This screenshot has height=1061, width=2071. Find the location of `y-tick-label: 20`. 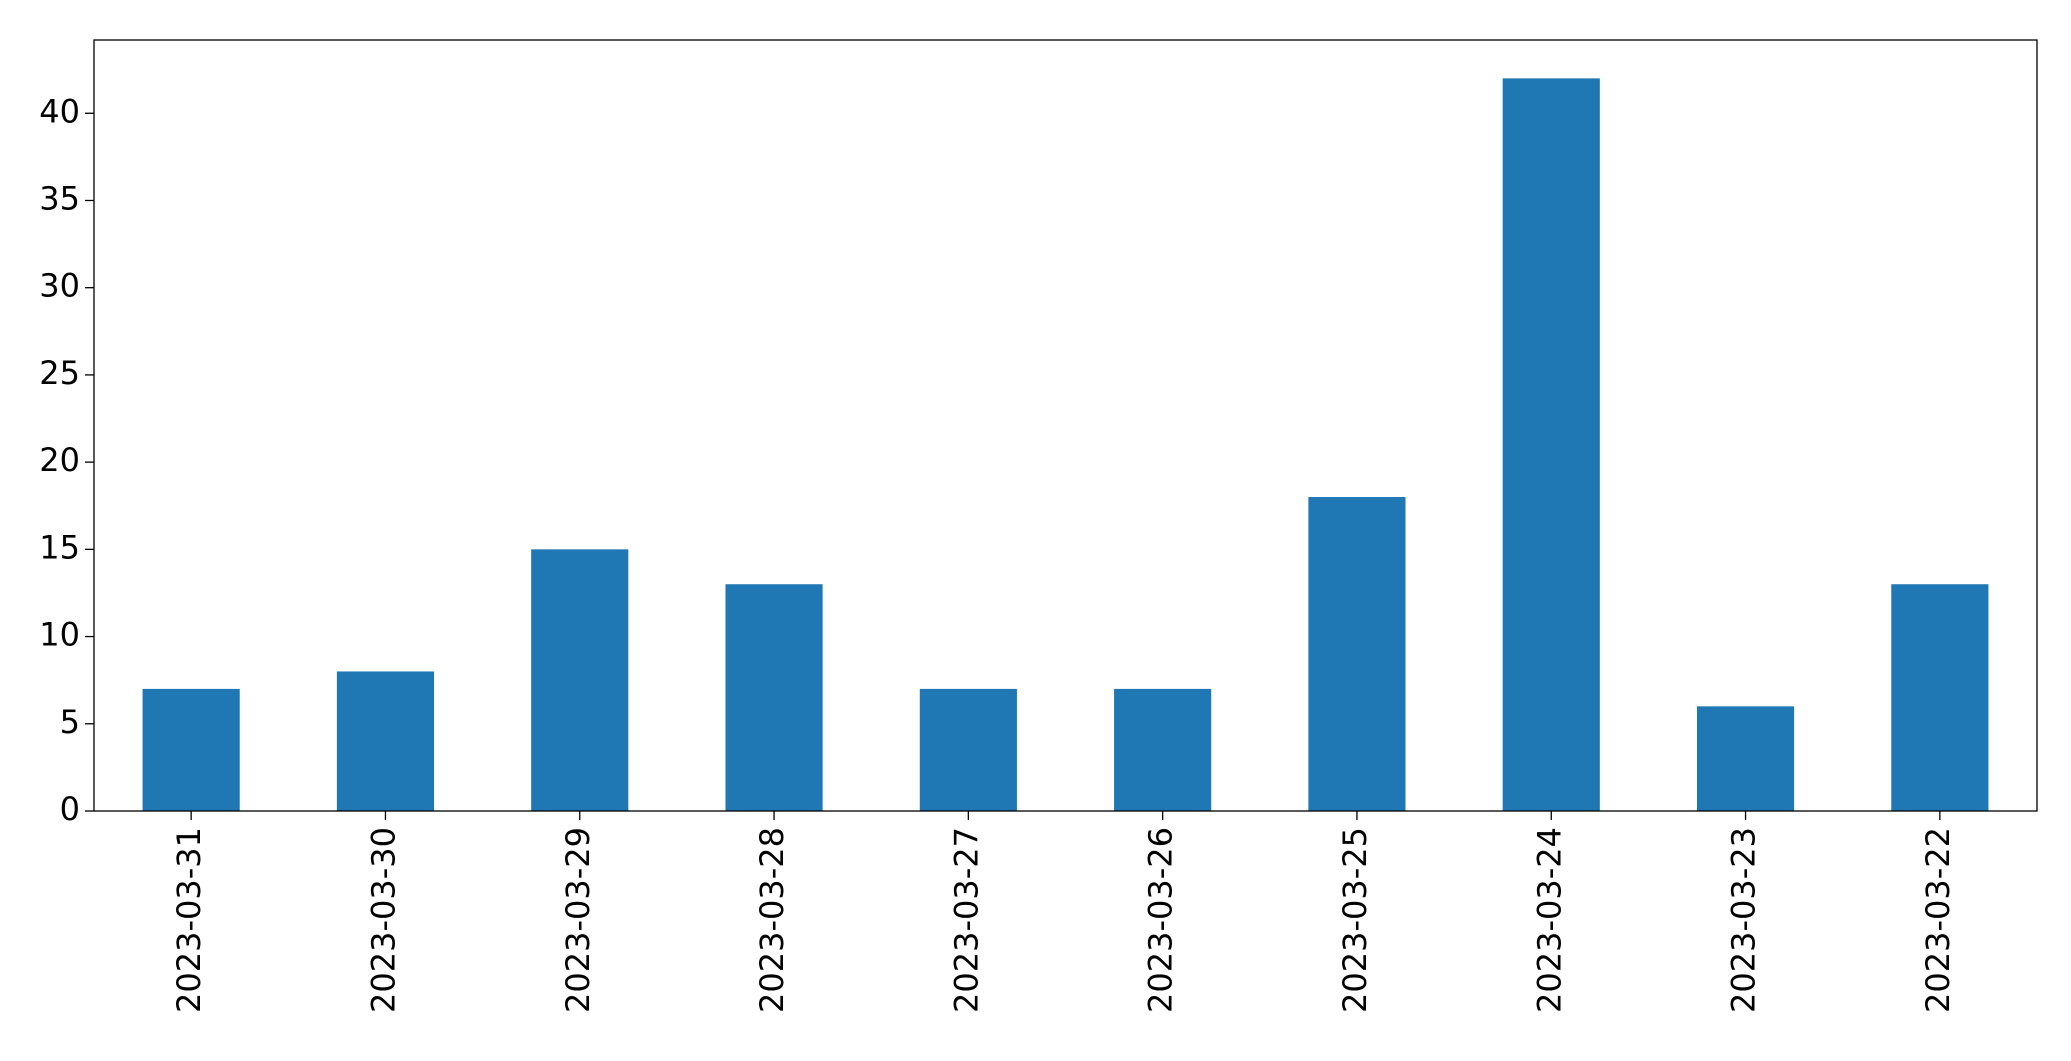

y-tick-label: 20 is located at coordinates (59, 460).